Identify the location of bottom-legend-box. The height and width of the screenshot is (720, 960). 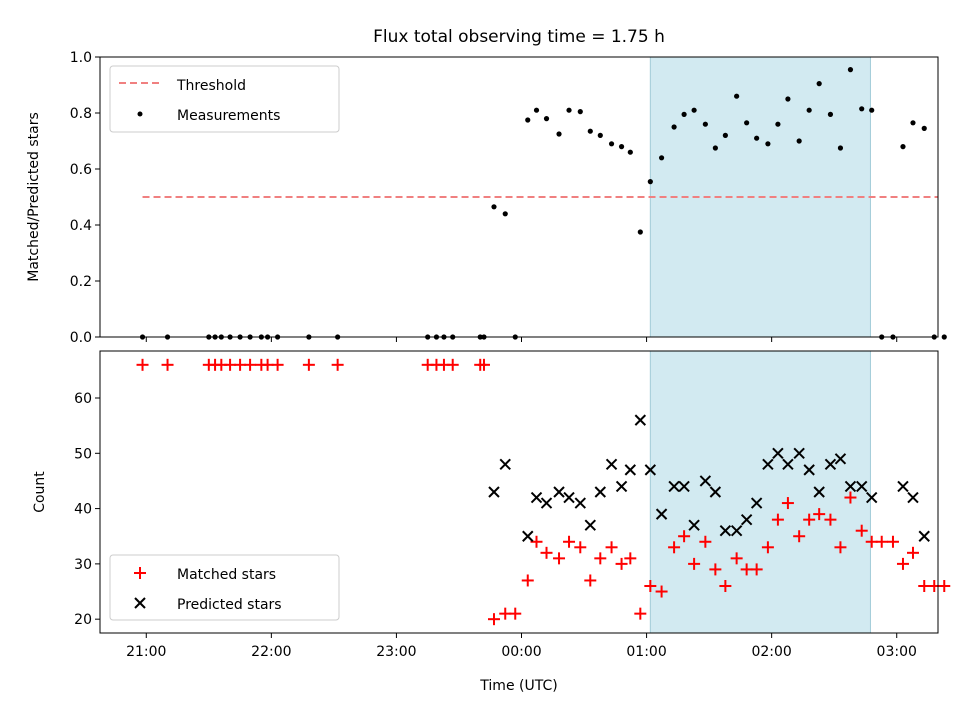
(224, 587).